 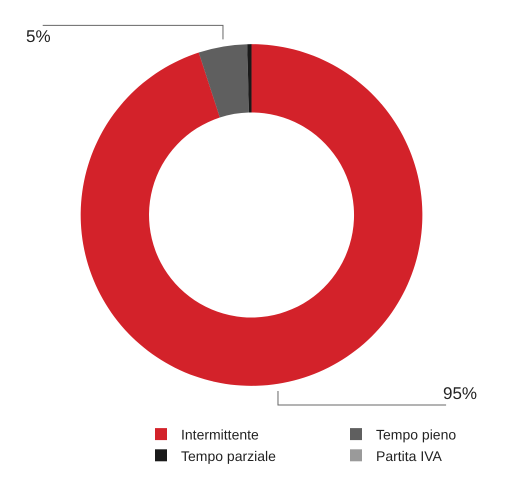 I want to click on legend-label: Intermittente, so click(x=220, y=434).